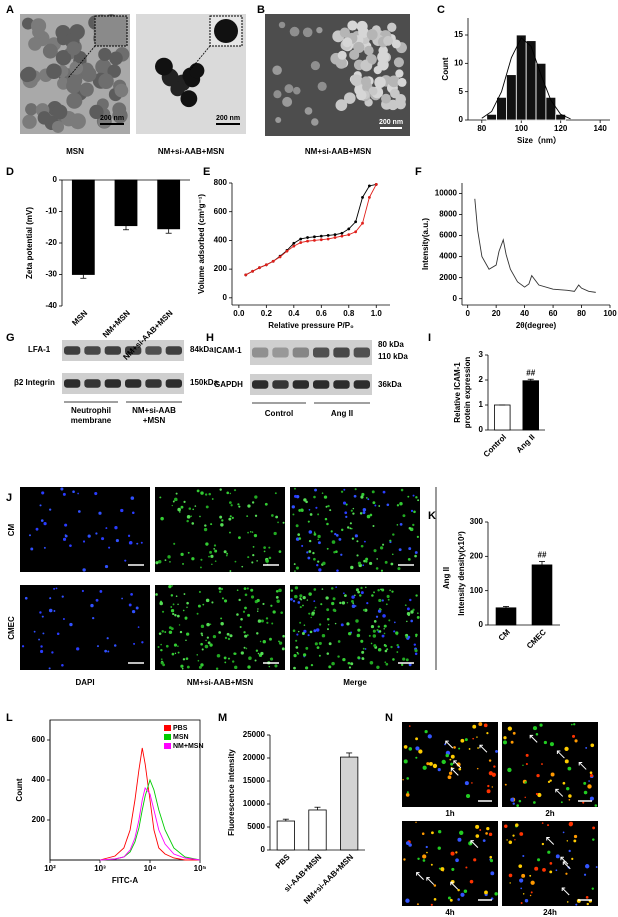 Image resolution: width=618 pixels, height=917 pixels. What do you see at coordinates (222, 718) in the screenshot?
I see `panel-label: M` at bounding box center [222, 718].